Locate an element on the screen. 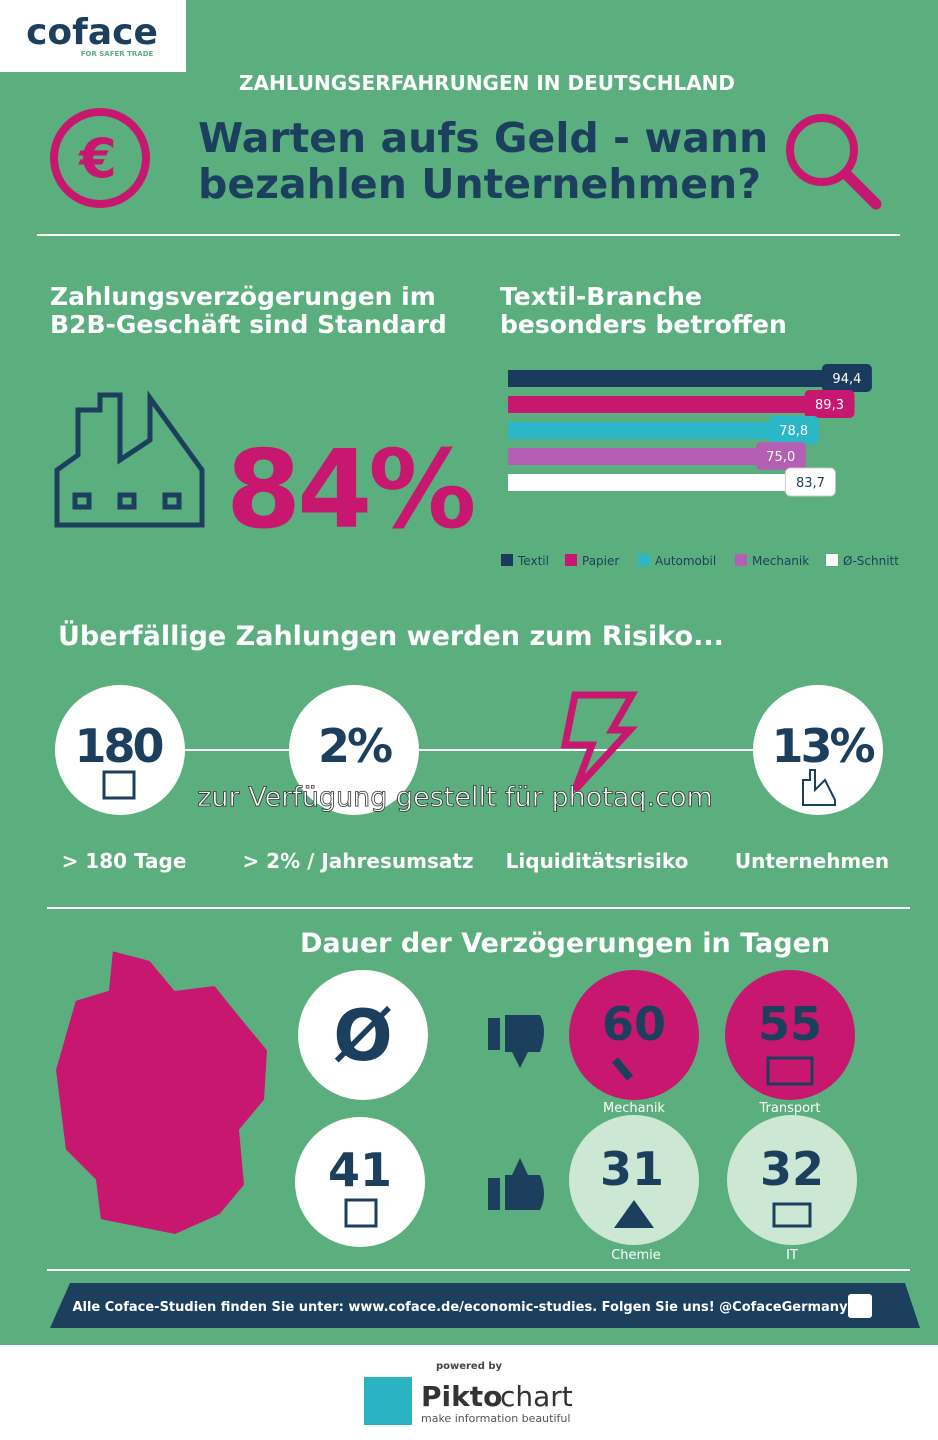 Image resolution: width=938 pixels, height=1440 pixels. value-label: 94,4 is located at coordinates (846, 379).